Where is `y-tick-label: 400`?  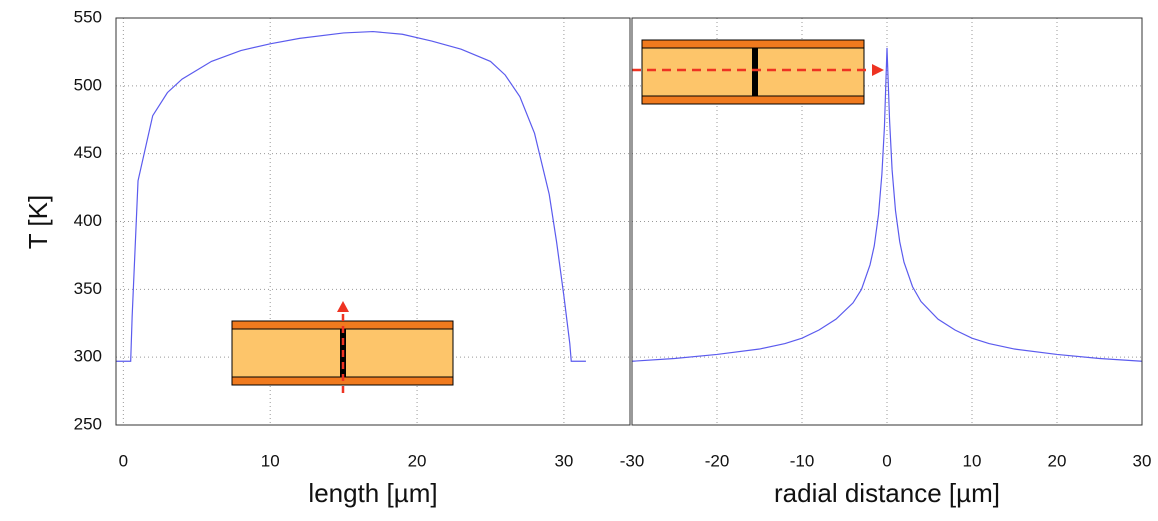
y-tick-label: 400 is located at coordinates (88, 220).